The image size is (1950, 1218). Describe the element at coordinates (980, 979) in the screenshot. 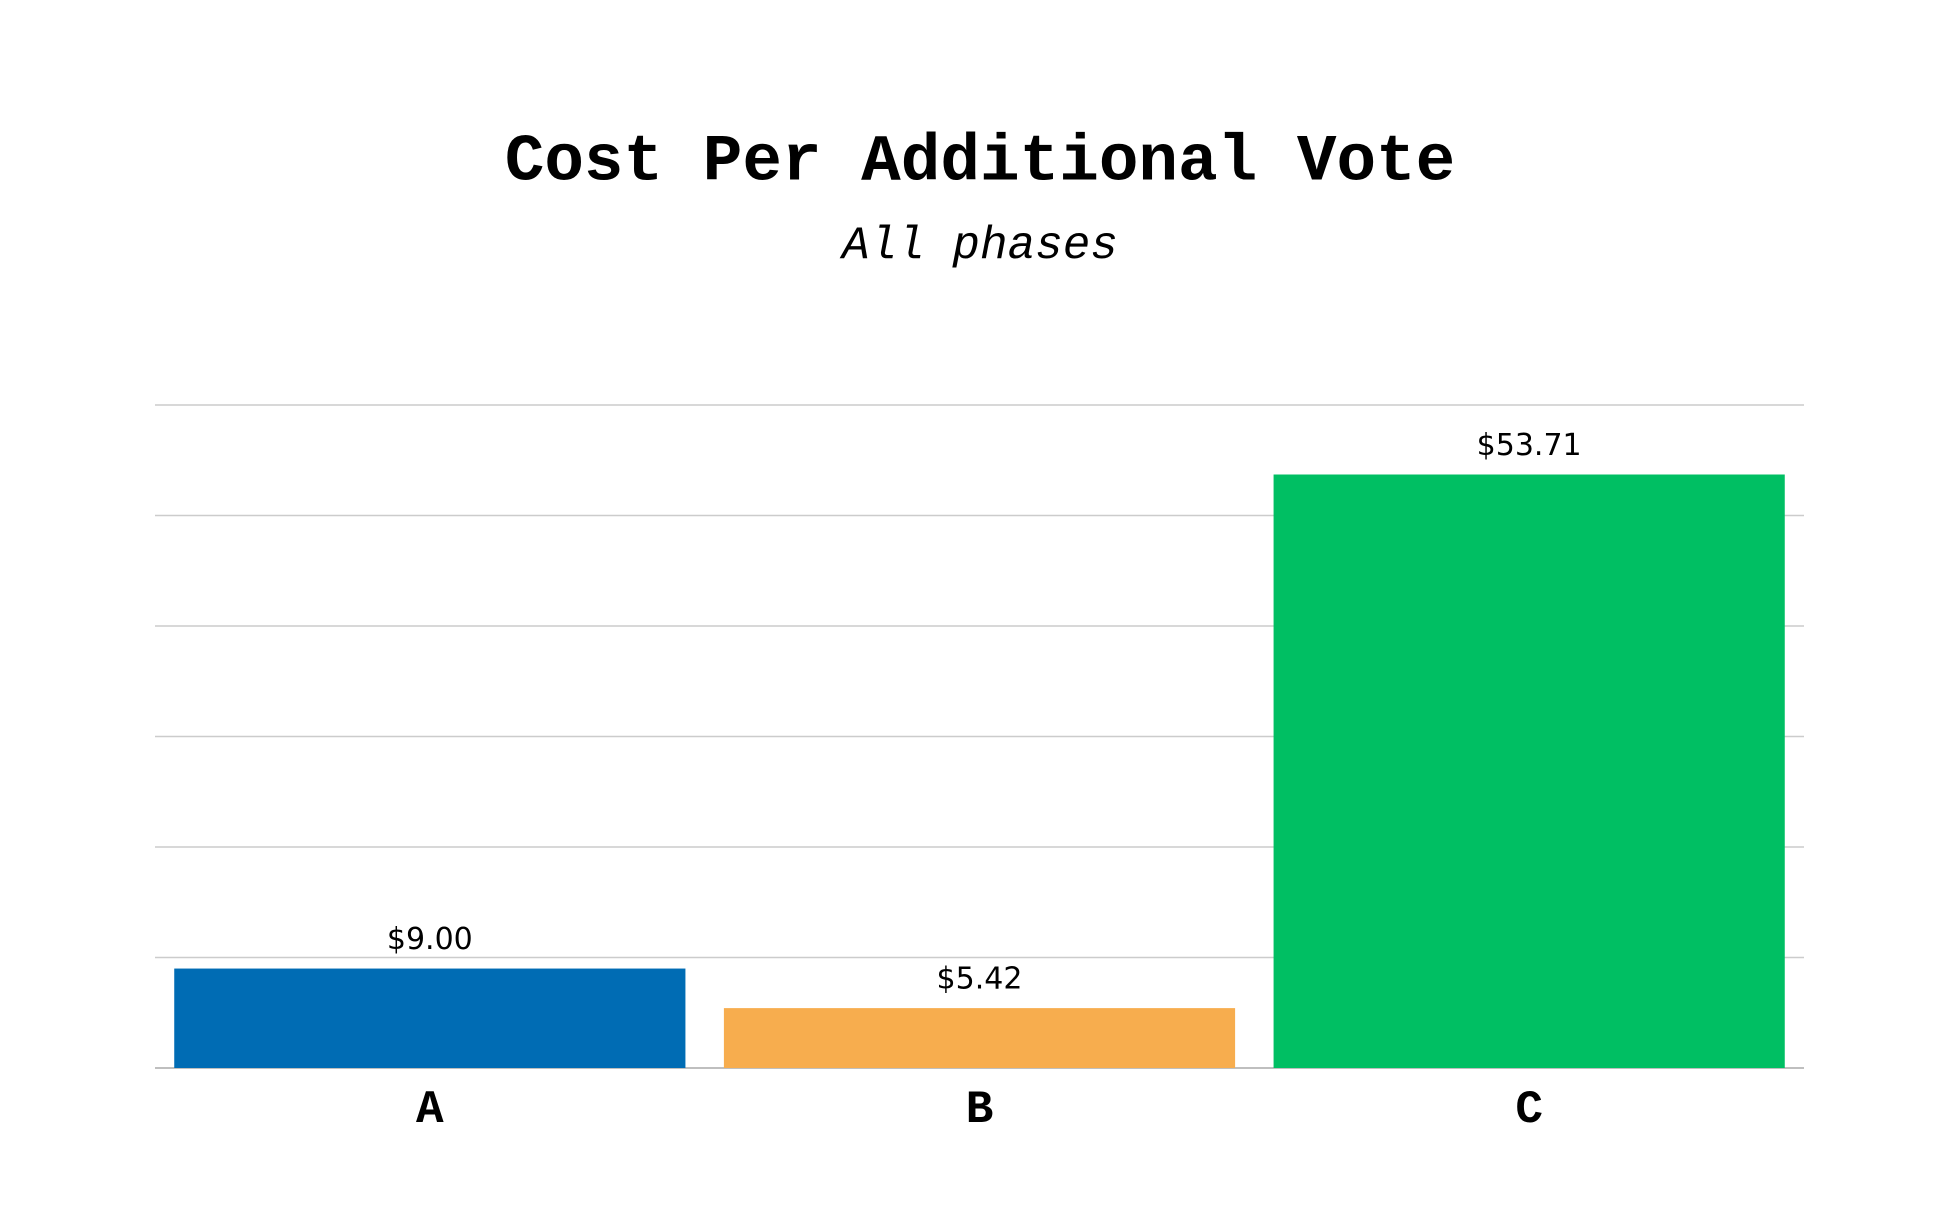

I see `value-label: $5.42` at that location.